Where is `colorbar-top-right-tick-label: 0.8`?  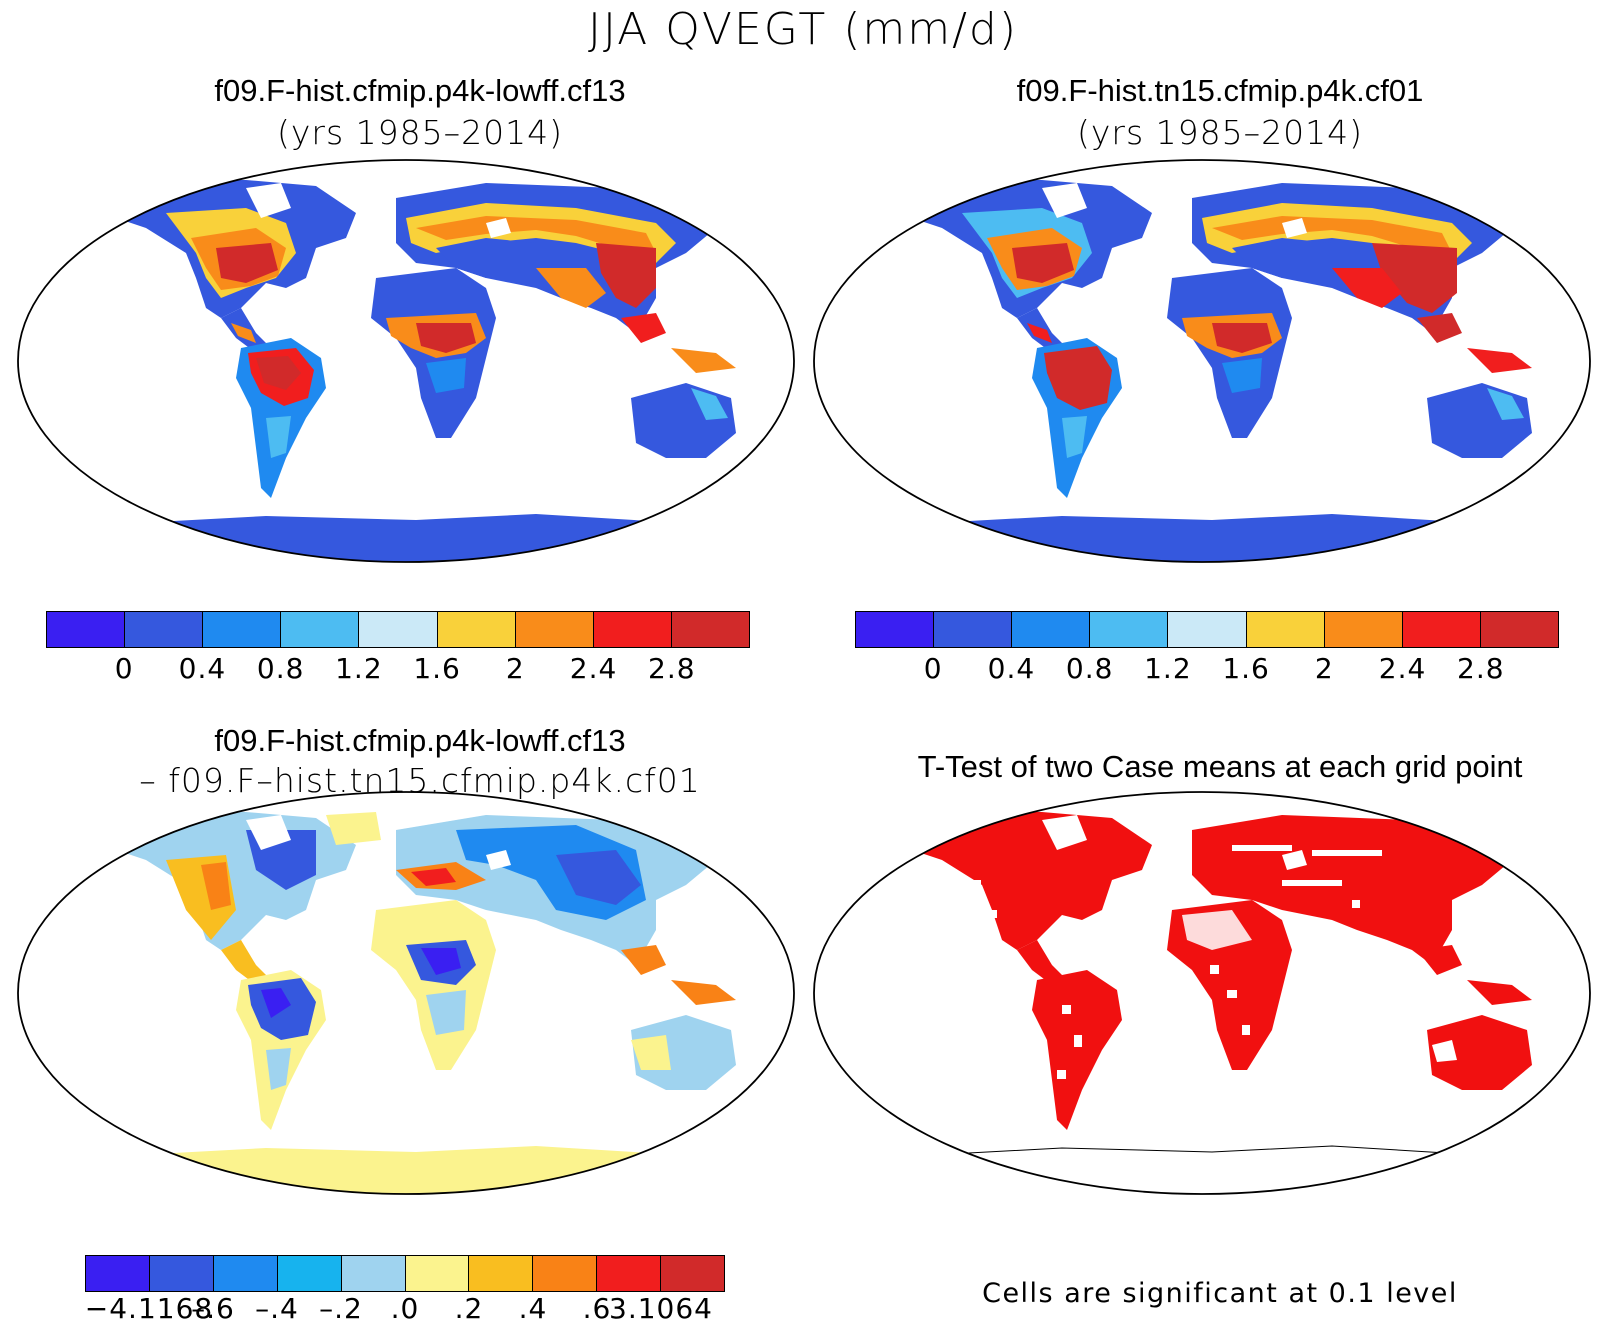
colorbar-top-right-tick-label: 0.8 is located at coordinates (1089, 668).